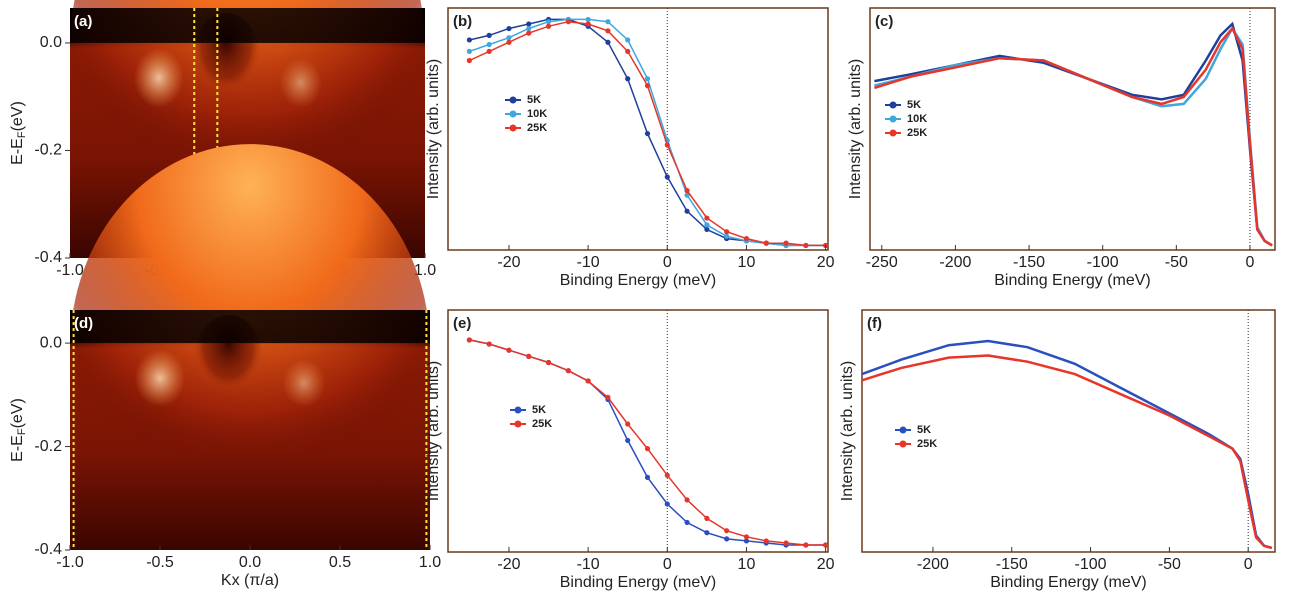 This screenshot has height=606, width=1290. What do you see at coordinates (17, 116) in the screenshot?
I see `y-axis-label-part: (eV)` at bounding box center [17, 116].